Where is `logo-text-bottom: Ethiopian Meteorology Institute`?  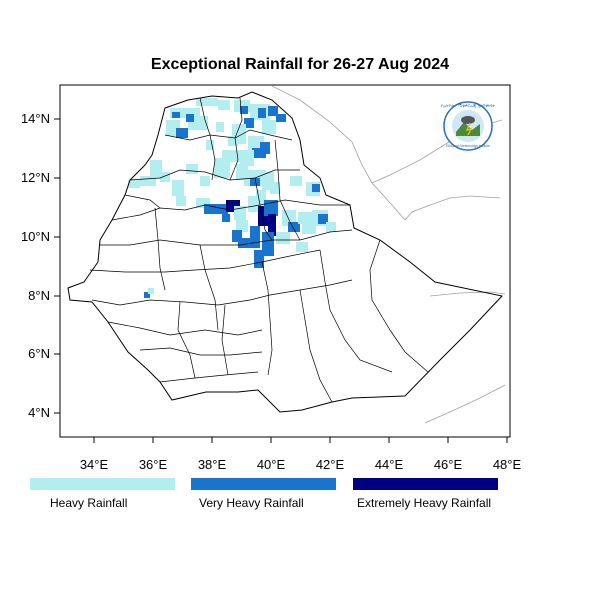
logo-text-bottom: Ethiopian Meteorology Institute is located at coordinates (468, 146).